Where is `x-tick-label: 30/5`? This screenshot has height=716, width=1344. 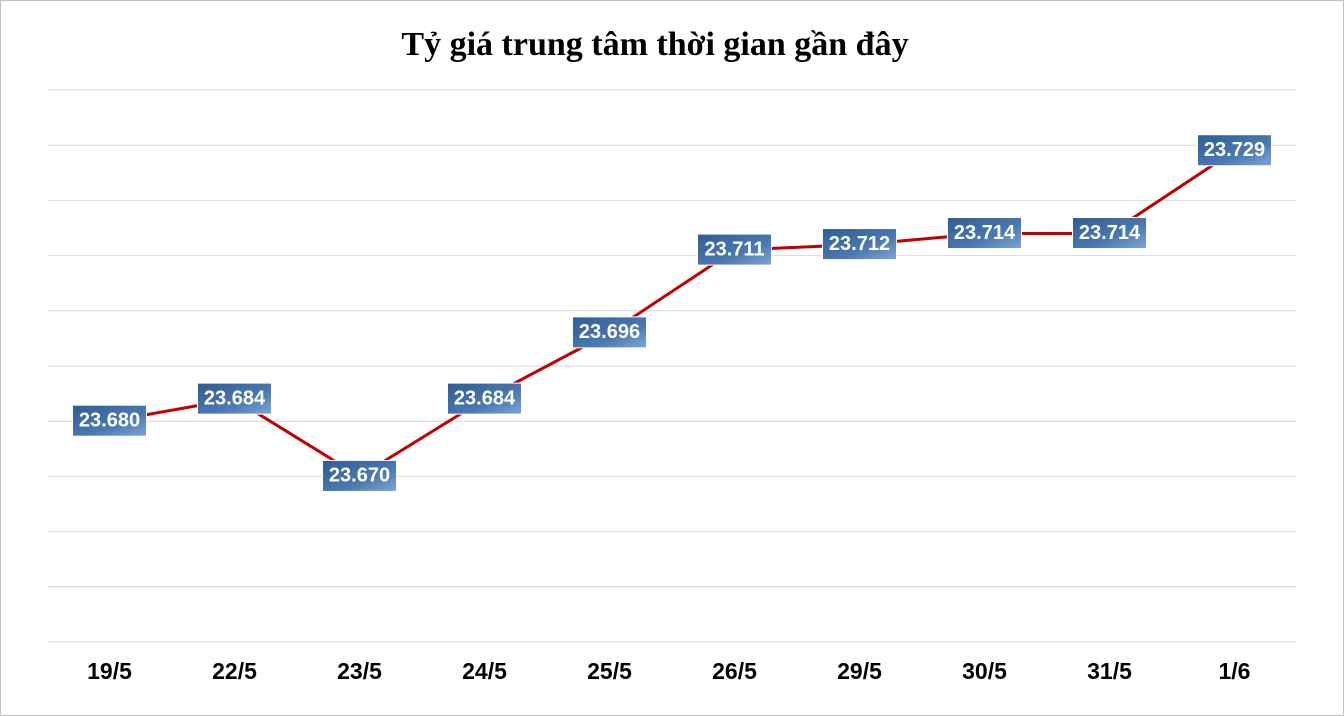
x-tick-label: 30/5 is located at coordinates (984, 671).